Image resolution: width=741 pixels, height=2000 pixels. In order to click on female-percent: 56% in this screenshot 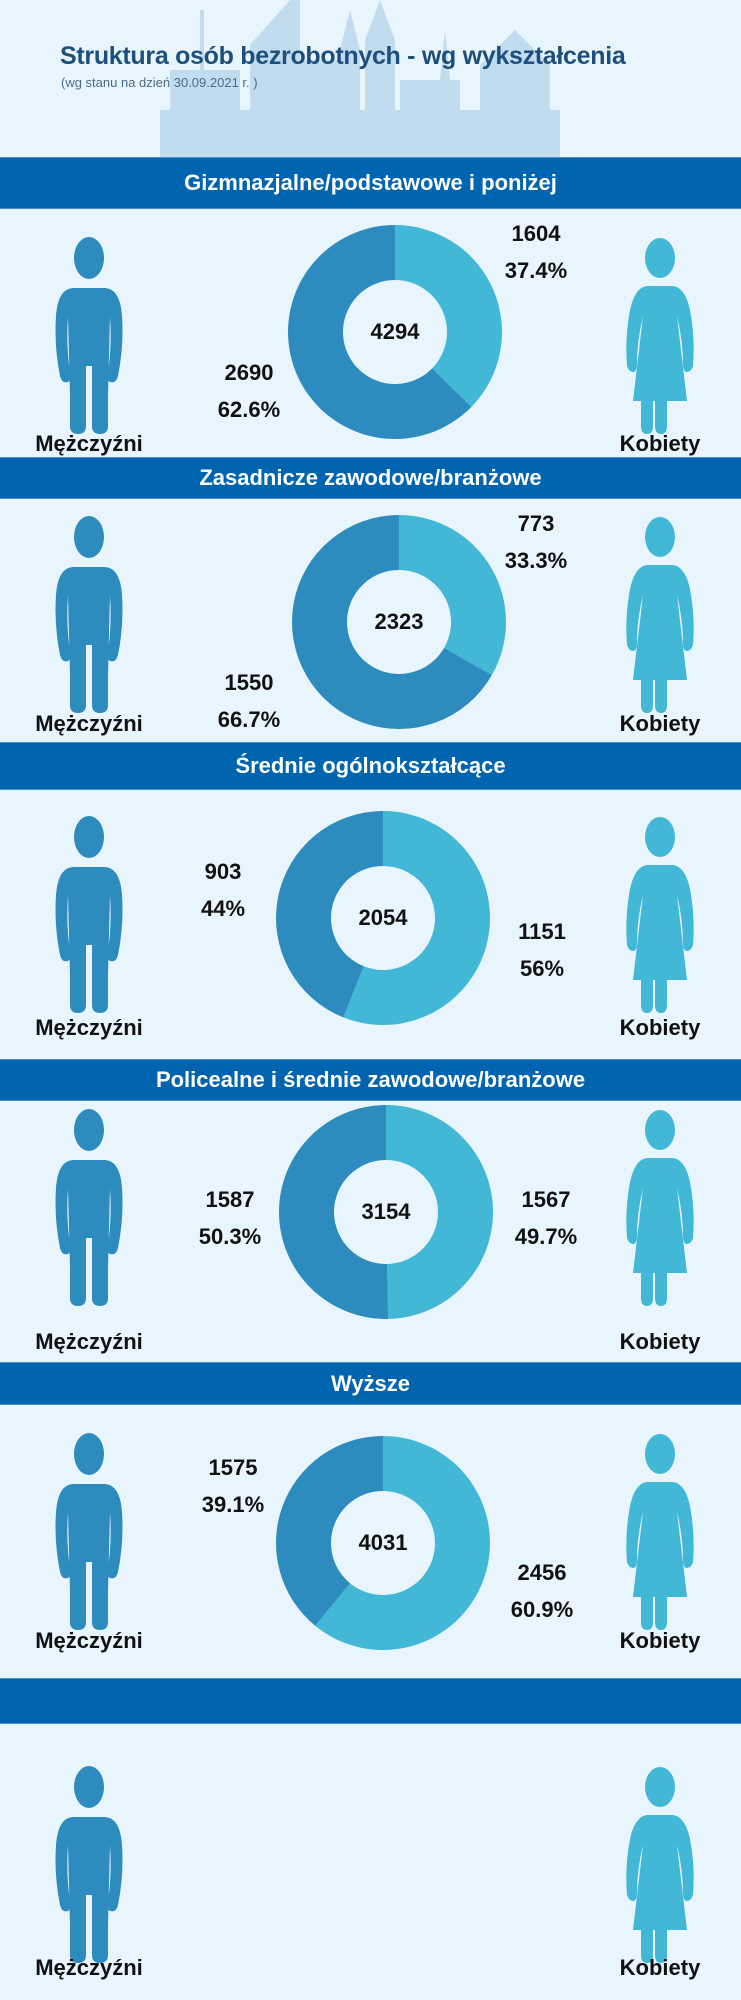, I will do `click(542, 968)`.